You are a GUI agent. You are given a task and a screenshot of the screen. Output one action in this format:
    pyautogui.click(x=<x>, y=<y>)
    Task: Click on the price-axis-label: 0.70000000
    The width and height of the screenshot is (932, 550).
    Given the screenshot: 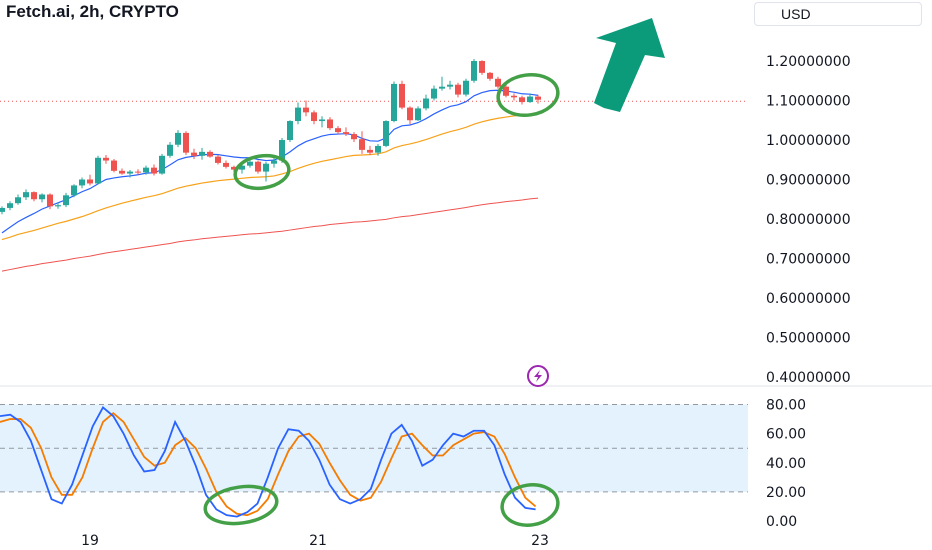 What is the action you would take?
    pyautogui.click(x=808, y=260)
    